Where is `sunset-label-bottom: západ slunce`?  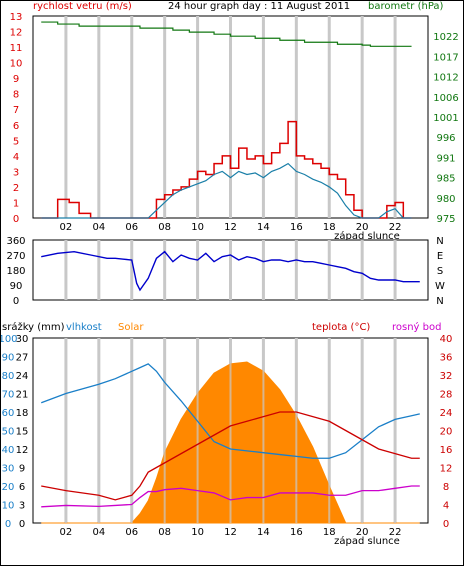 sunset-label-bottom: západ slunce is located at coordinates (367, 541).